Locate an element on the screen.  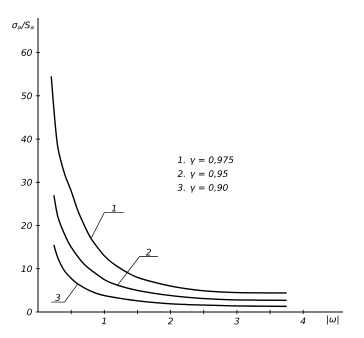
annotation: 3. γ = 0,90 is located at coordinates (202, 188).